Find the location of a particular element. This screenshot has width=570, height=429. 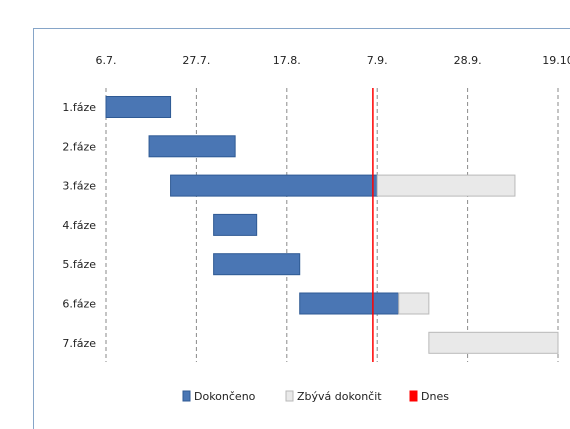

category-label: 3.fáze is located at coordinates (79, 186).